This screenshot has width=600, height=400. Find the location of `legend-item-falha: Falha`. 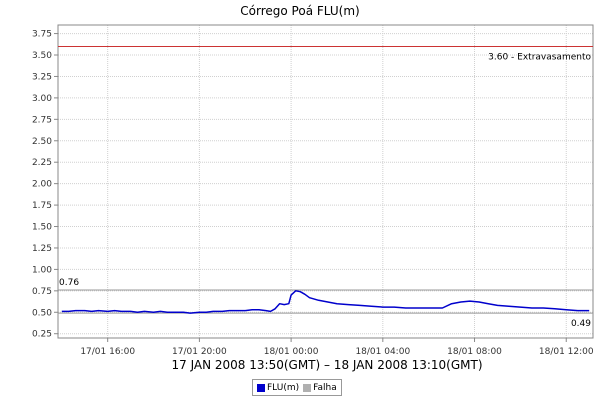

legend-item-falha: Falha is located at coordinates (320, 388).